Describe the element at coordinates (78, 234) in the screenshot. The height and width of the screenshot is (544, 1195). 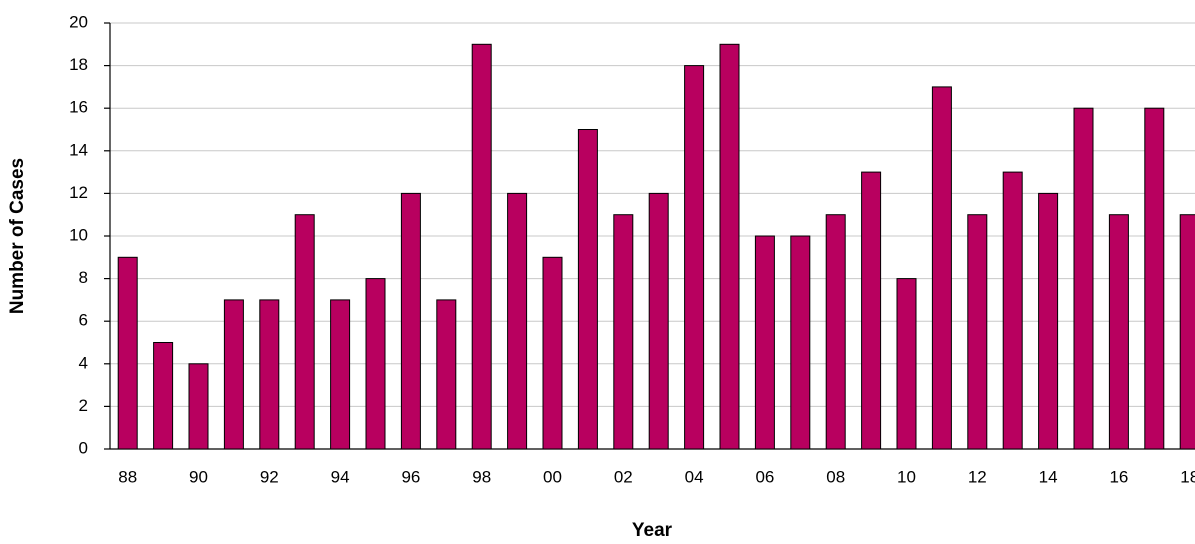
I see `y-tick-label: 10` at that location.